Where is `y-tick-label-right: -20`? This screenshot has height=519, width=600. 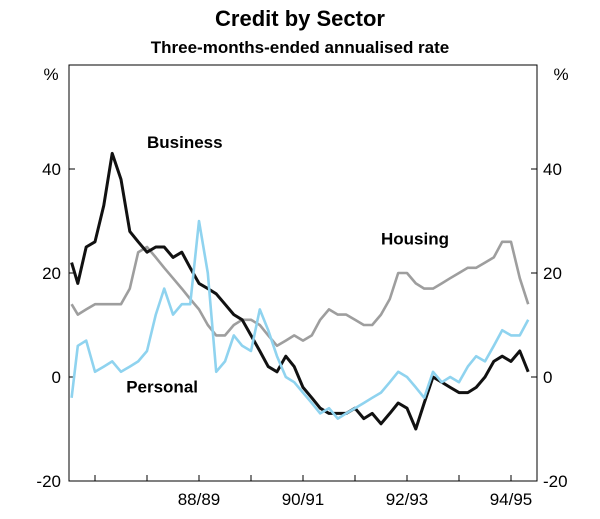
y-tick-label-right: -20 is located at coordinates (555, 481).